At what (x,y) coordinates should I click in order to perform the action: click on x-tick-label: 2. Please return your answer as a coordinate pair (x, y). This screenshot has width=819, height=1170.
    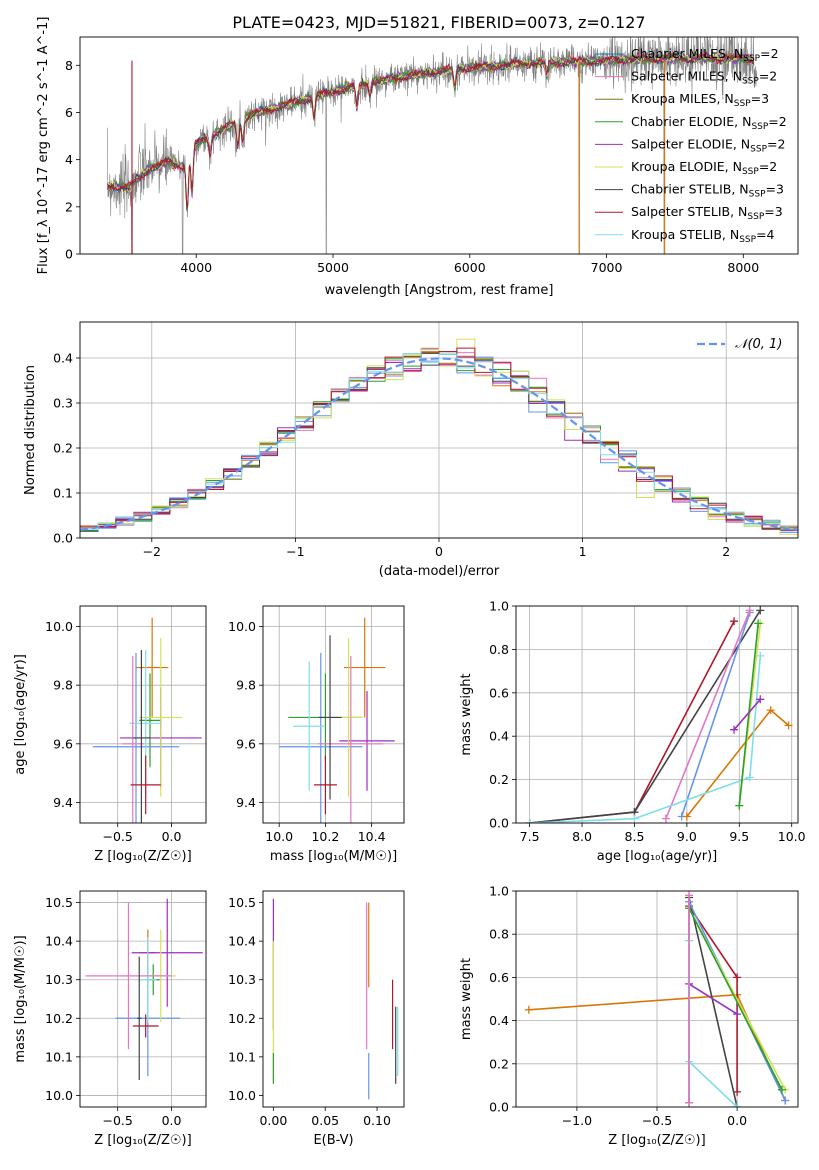
    Looking at the image, I should click on (726, 551).